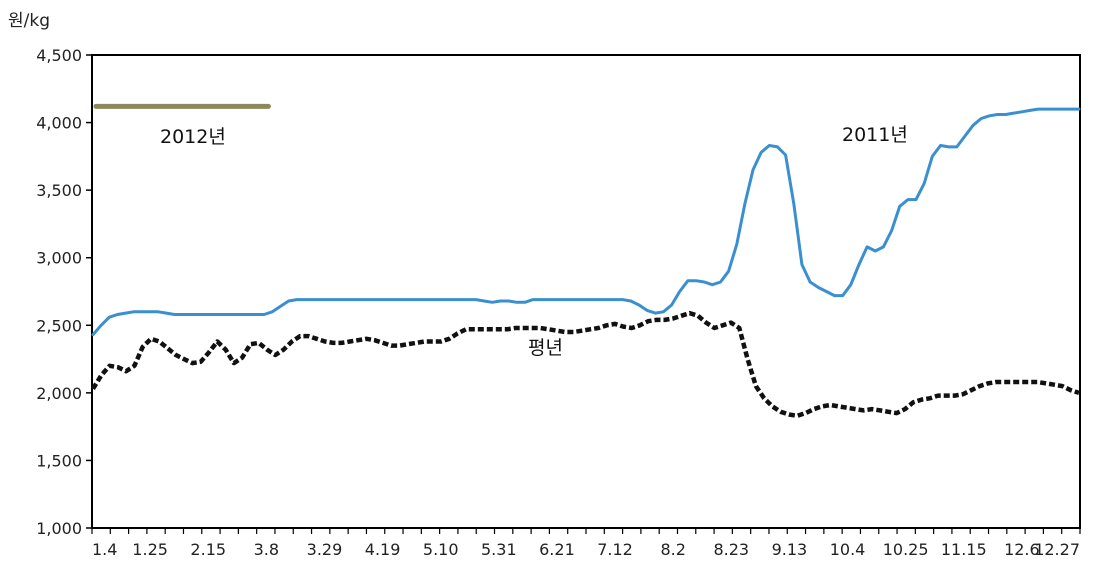 Image resolution: width=1112 pixels, height=563 pixels. Describe the element at coordinates (672, 549) in the screenshot. I see `x-tick-label: 8.2` at that location.